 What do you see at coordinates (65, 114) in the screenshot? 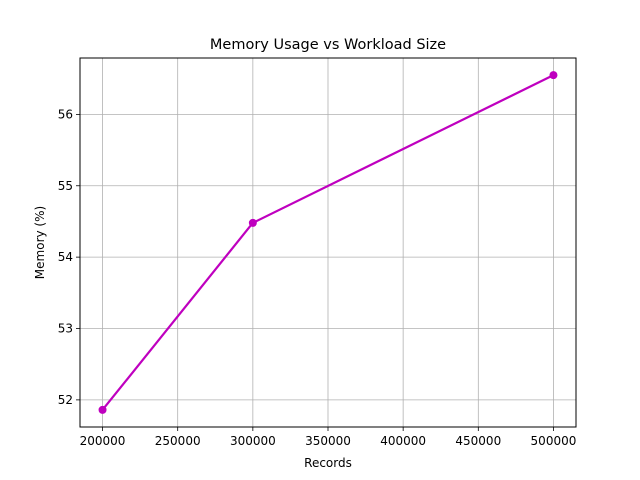
I see `y-tick-label: 56` at bounding box center [65, 114].